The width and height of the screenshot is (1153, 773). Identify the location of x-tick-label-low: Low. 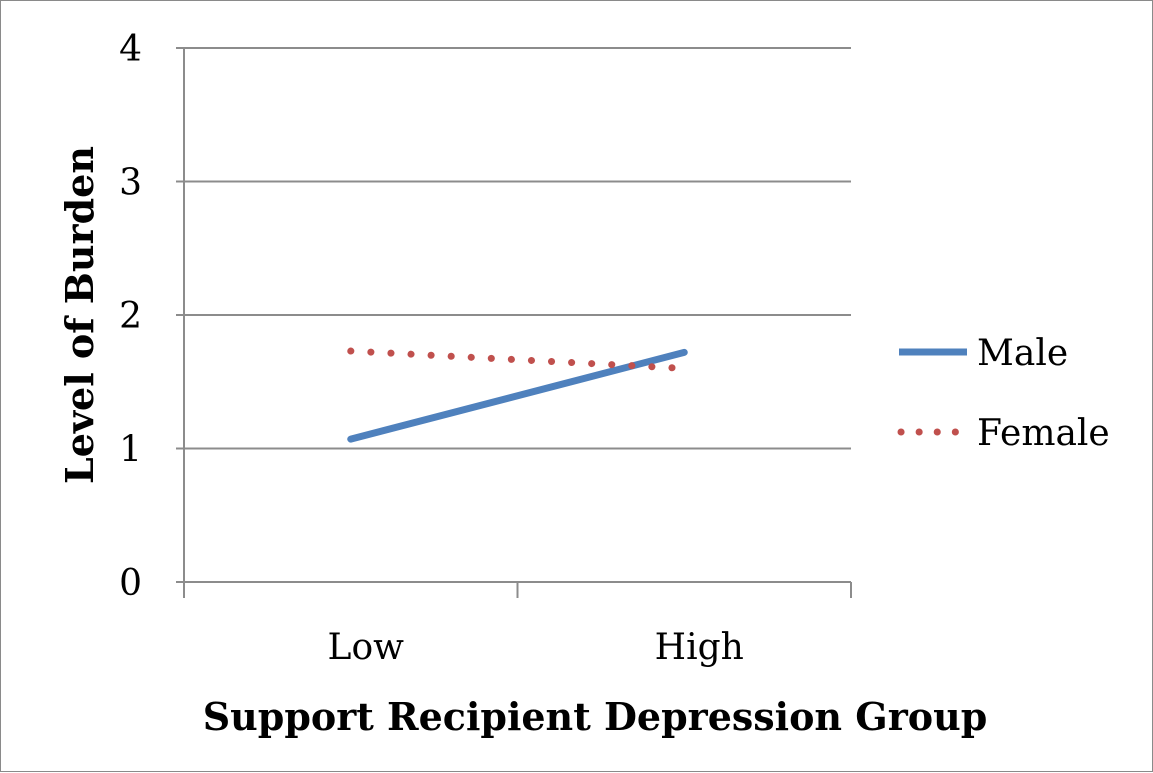
(366, 647).